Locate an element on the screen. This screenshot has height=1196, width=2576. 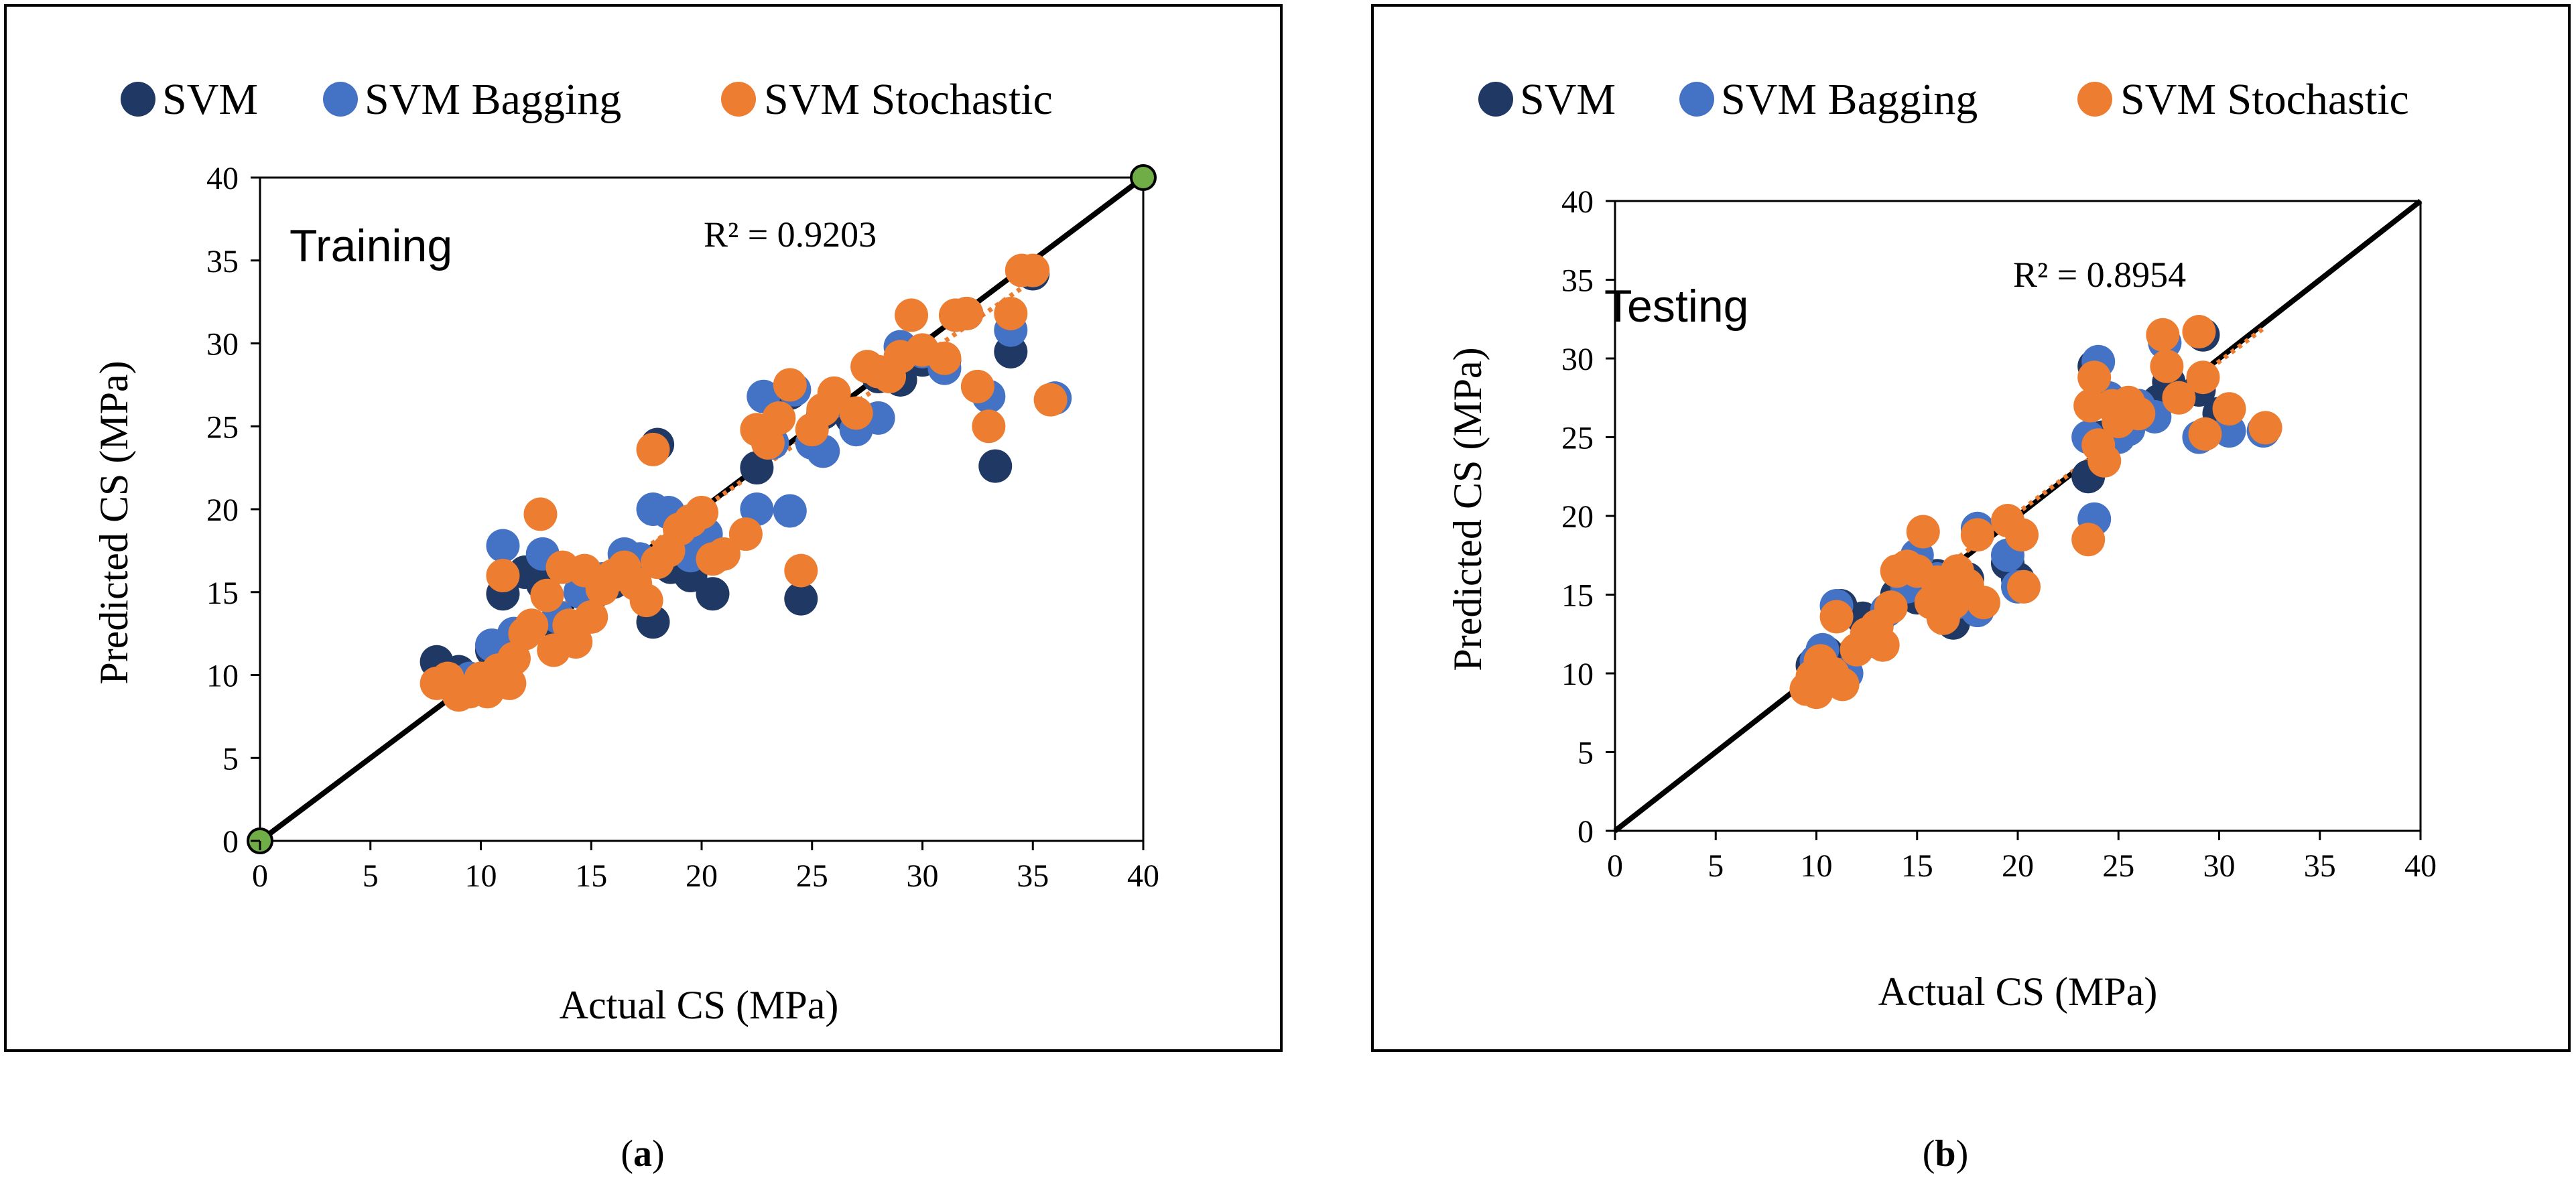
chart-a-x-tick-label: 35 is located at coordinates (1033, 876).